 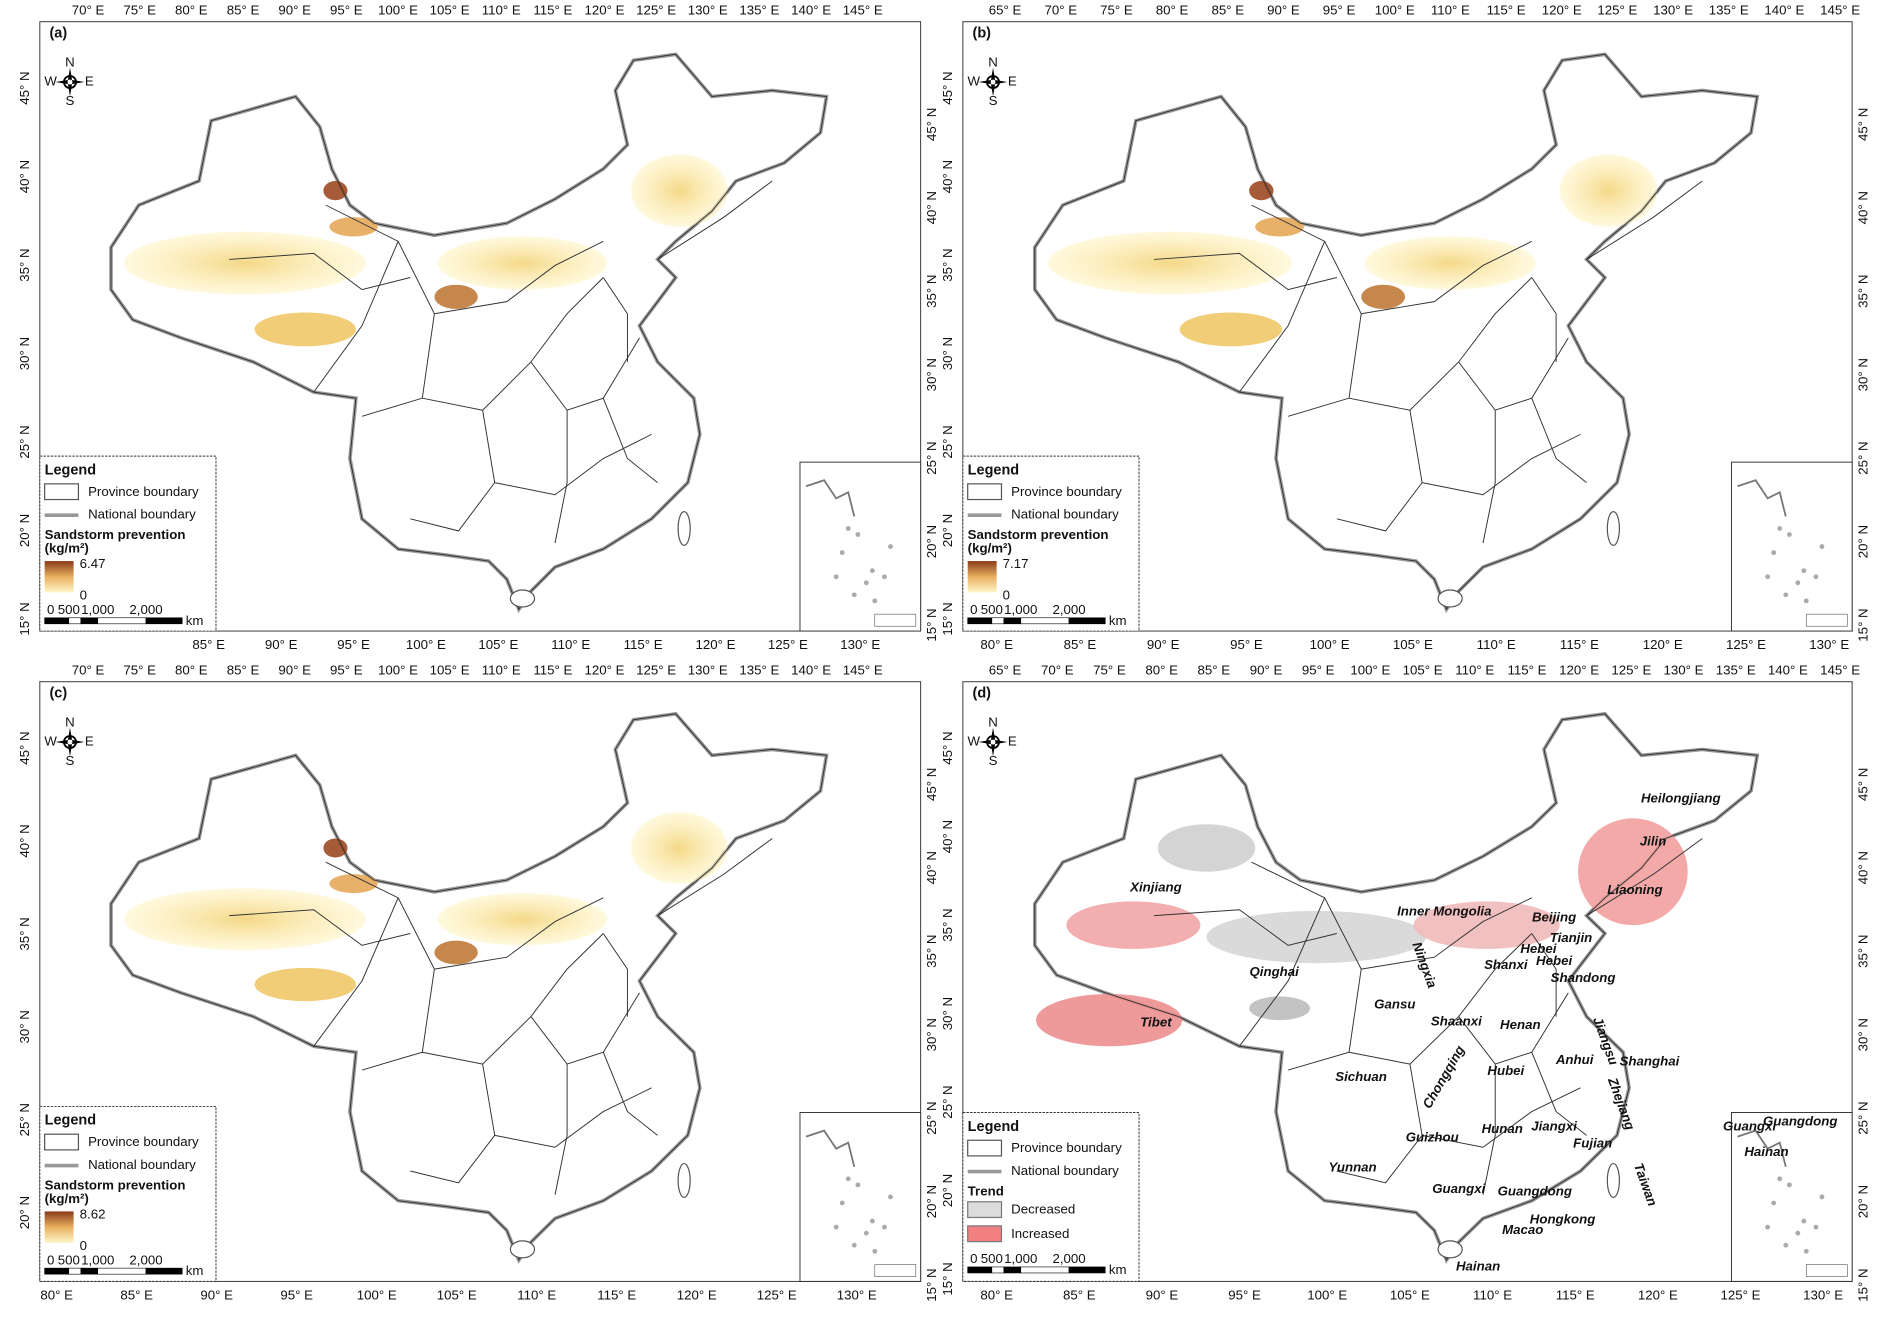 What do you see at coordinates (1788, 669) in the screenshot?
I see `top-tick-label: 140° E` at bounding box center [1788, 669].